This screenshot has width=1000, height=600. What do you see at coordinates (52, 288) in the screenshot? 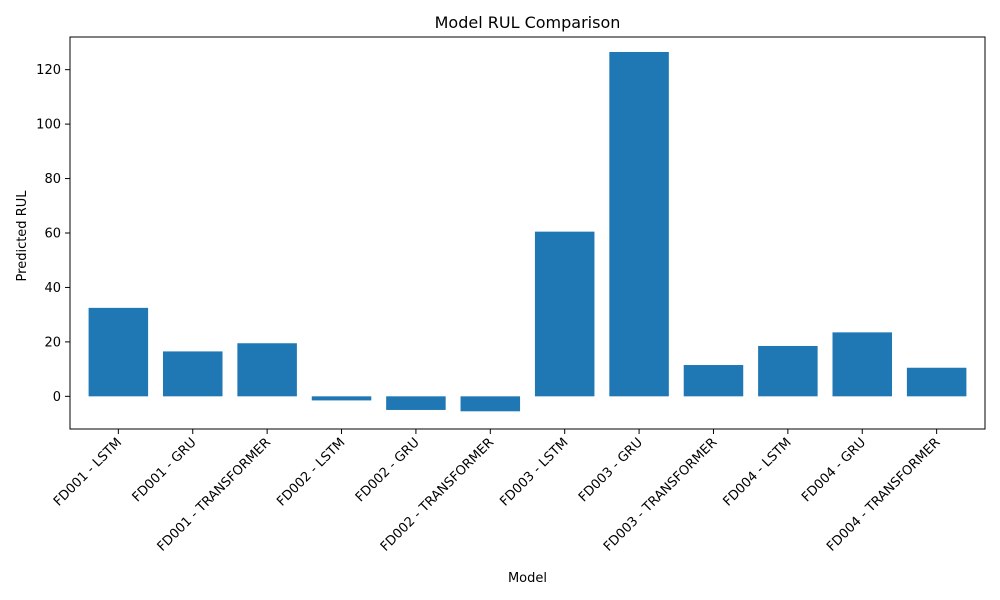
I see `y-tick-label: 40` at bounding box center [52, 288].